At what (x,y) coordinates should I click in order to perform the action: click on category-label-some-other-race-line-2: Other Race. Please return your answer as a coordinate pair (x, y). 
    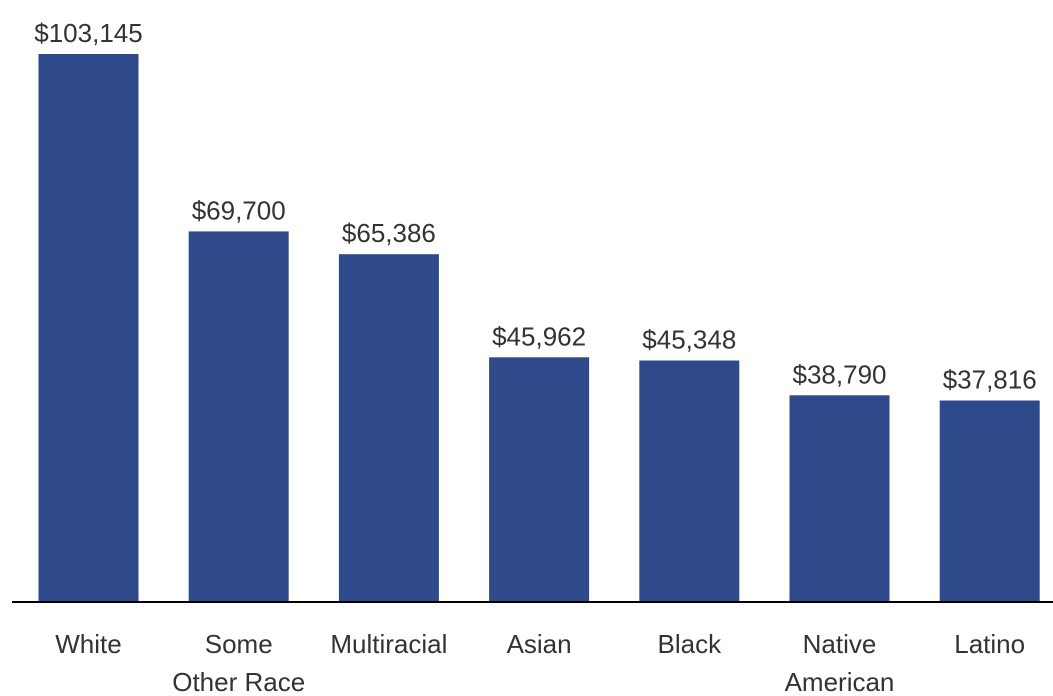
    Looking at the image, I should click on (238, 681).